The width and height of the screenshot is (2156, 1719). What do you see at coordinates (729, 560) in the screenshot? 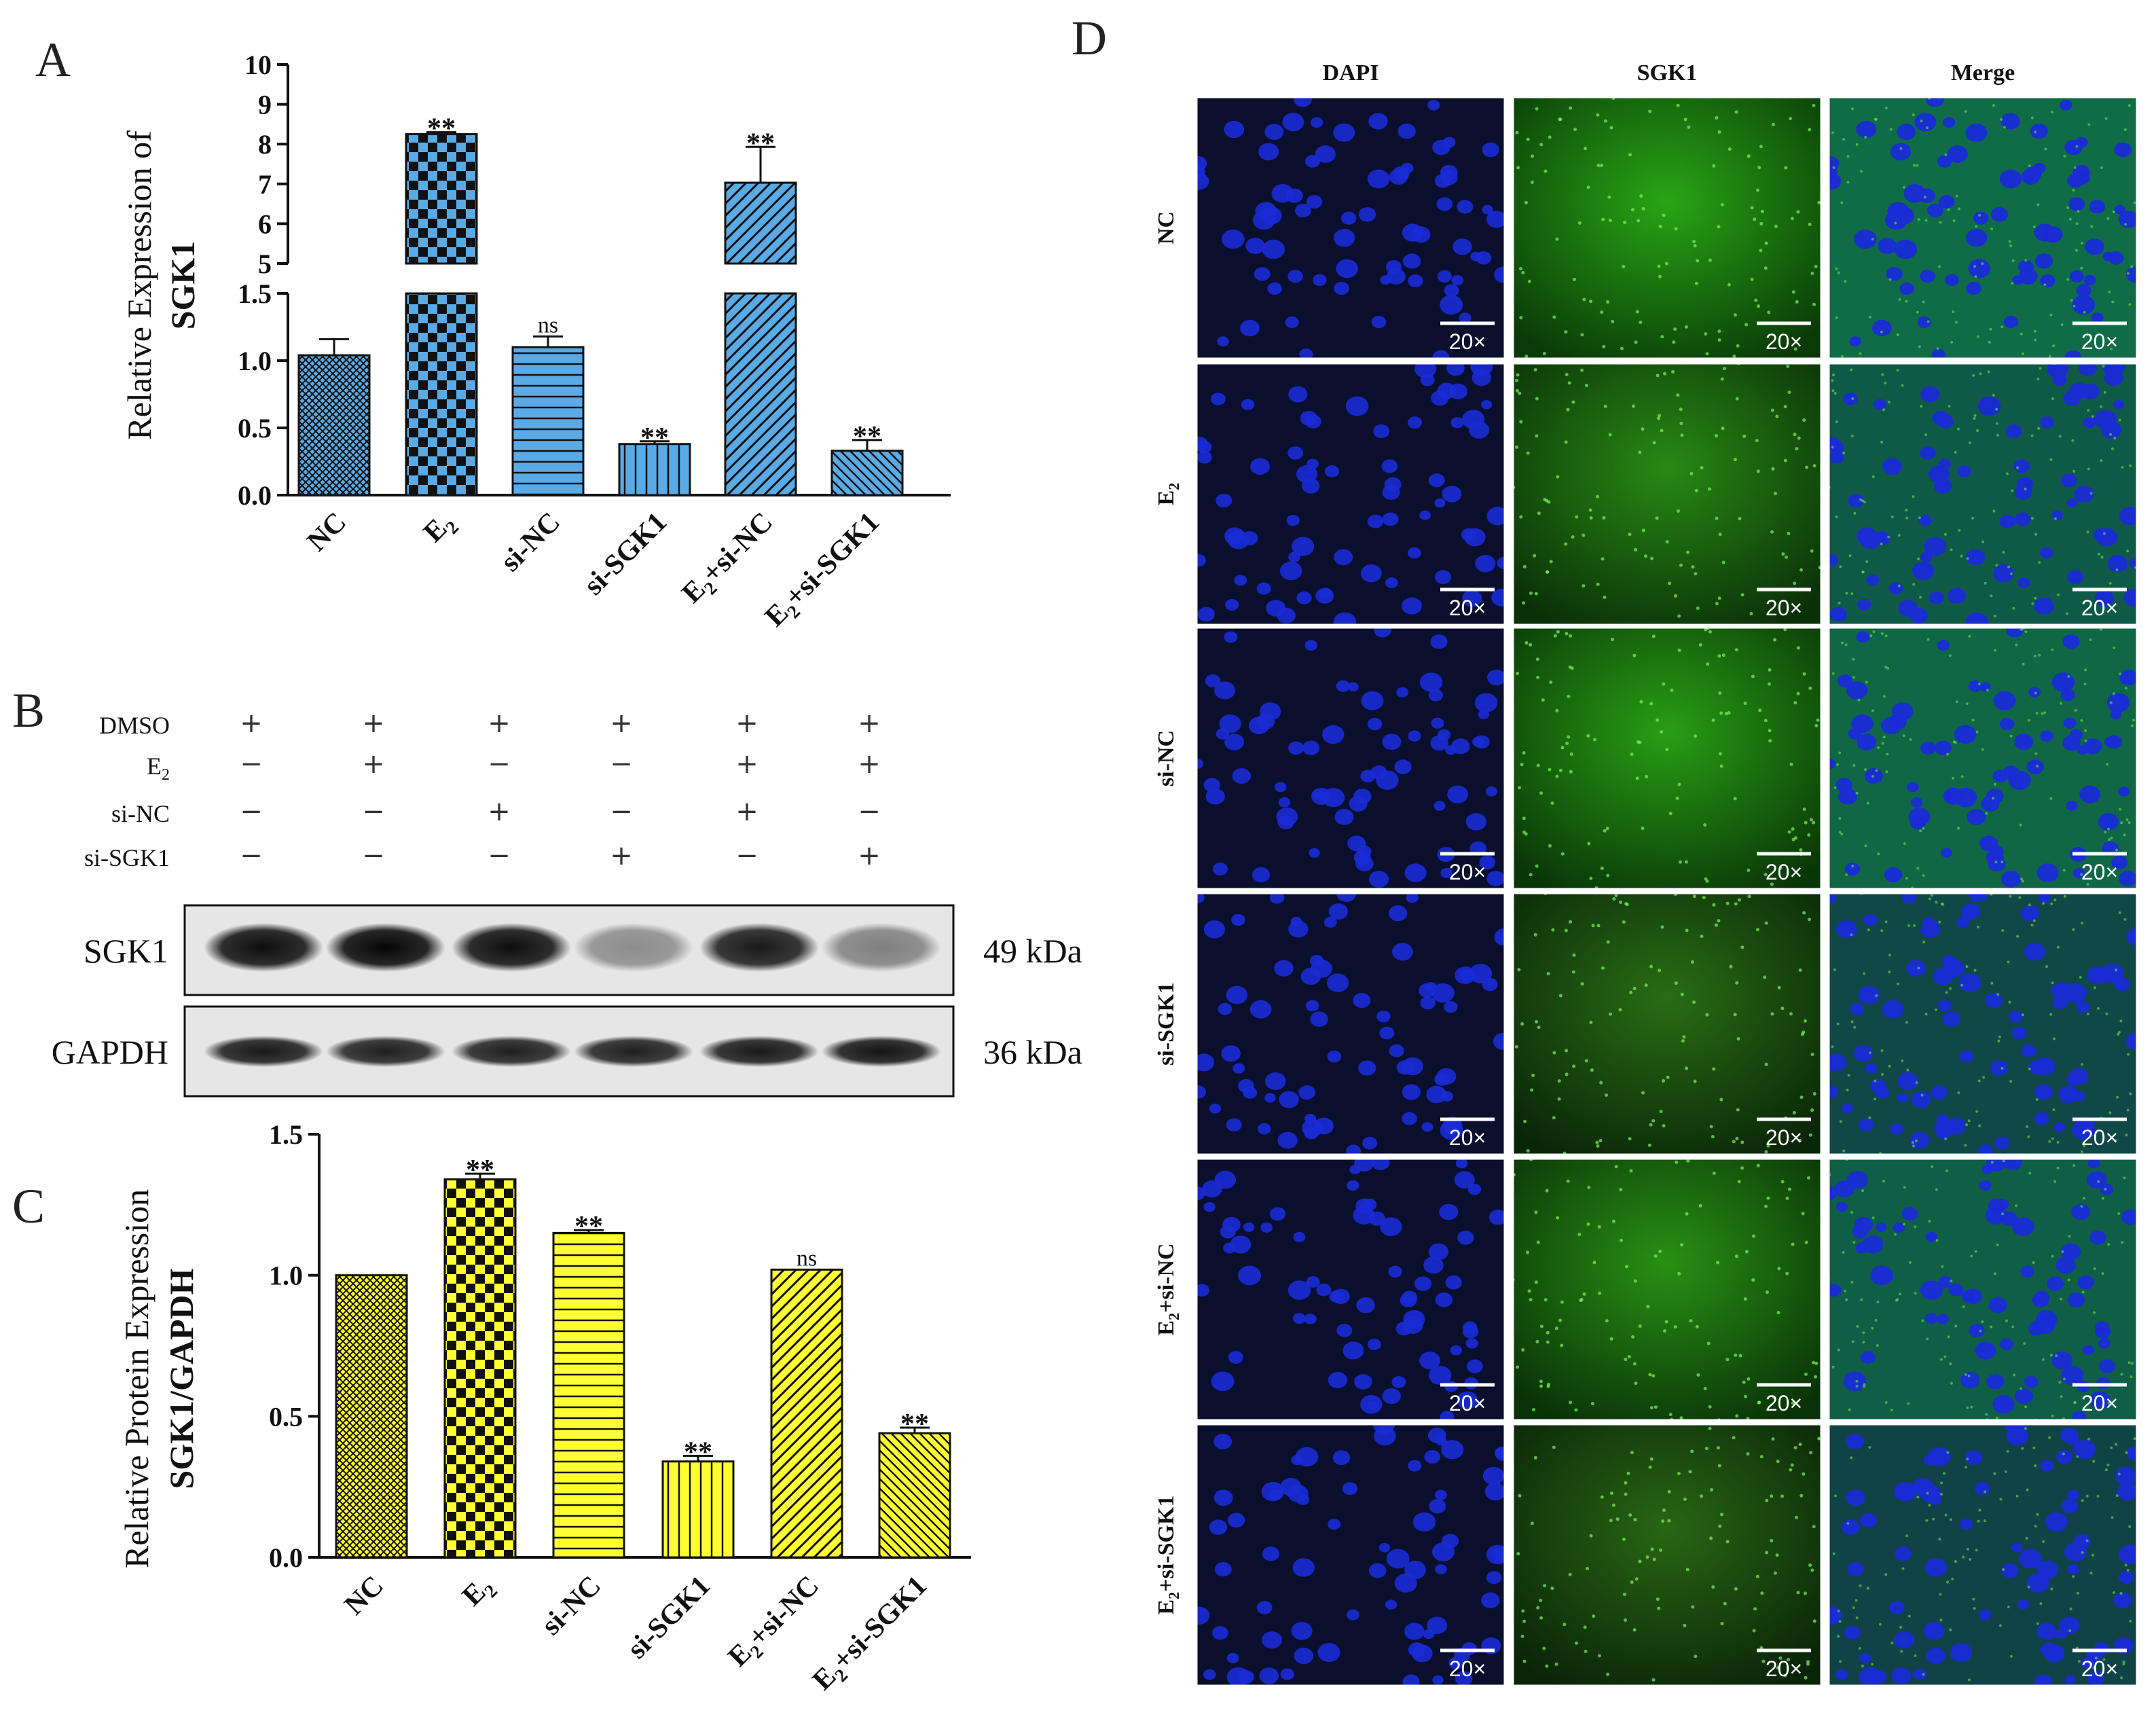
I see `chart-a-category-label: E2+si-NC` at bounding box center [729, 560].